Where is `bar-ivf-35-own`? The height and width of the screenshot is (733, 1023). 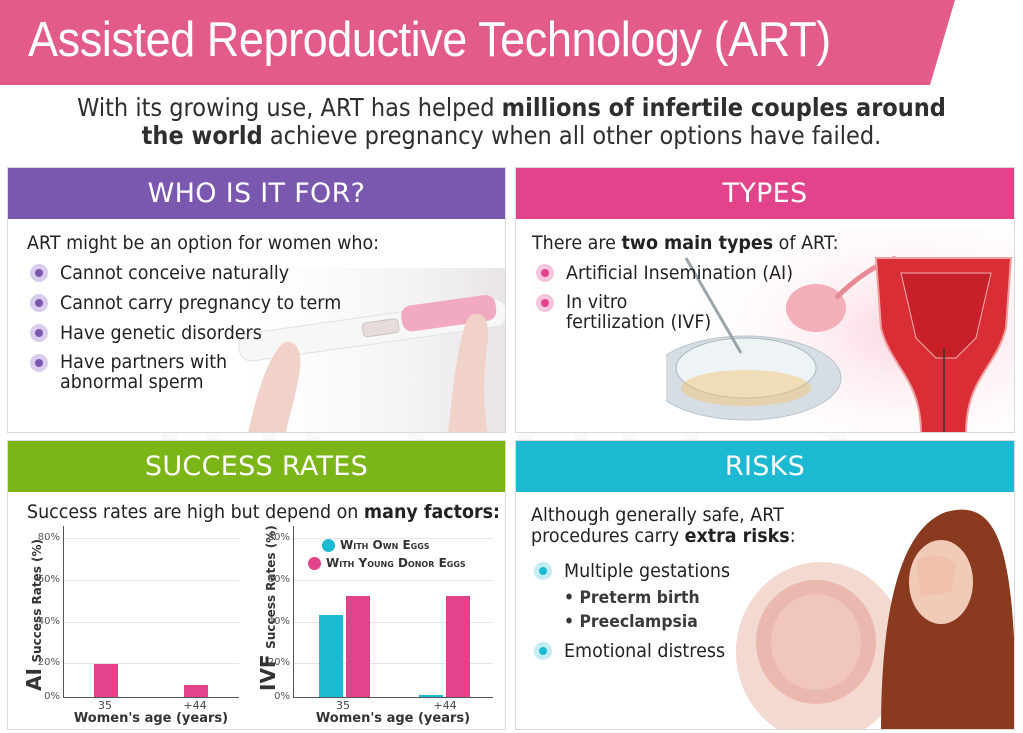
bar-ivf-35-own is located at coordinates (331, 656).